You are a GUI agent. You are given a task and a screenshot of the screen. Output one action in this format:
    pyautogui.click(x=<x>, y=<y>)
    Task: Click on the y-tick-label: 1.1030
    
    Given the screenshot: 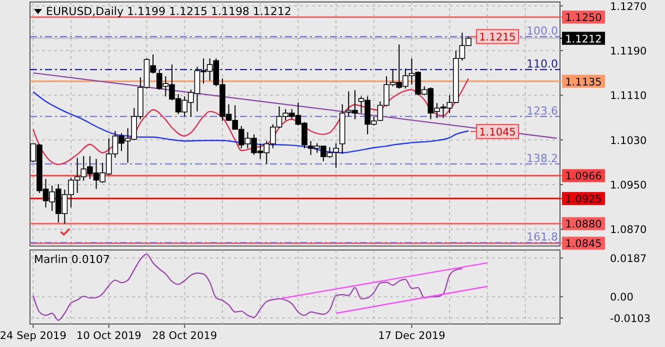 What is the action you would take?
    pyautogui.click(x=628, y=140)
    